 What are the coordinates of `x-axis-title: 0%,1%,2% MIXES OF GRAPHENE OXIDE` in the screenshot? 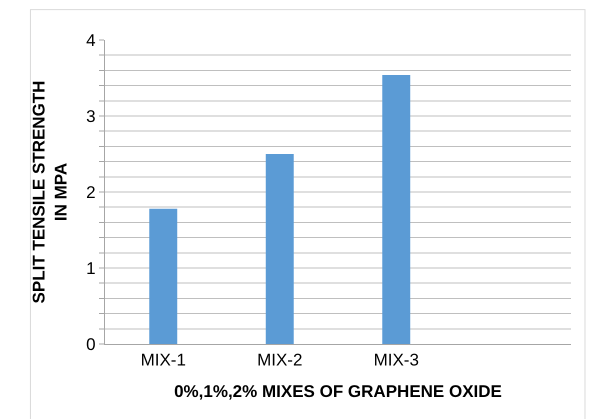 It's located at (338, 391).